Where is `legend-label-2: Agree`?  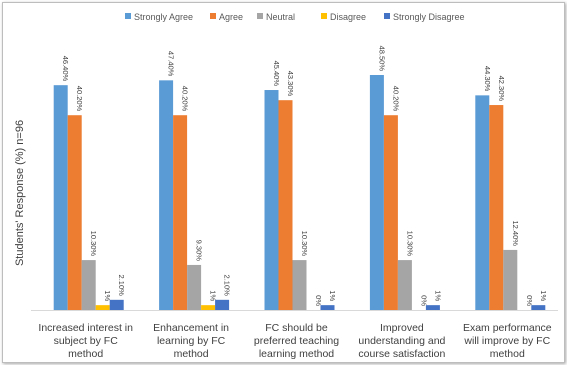
legend-label-2: Agree is located at coordinates (231, 17).